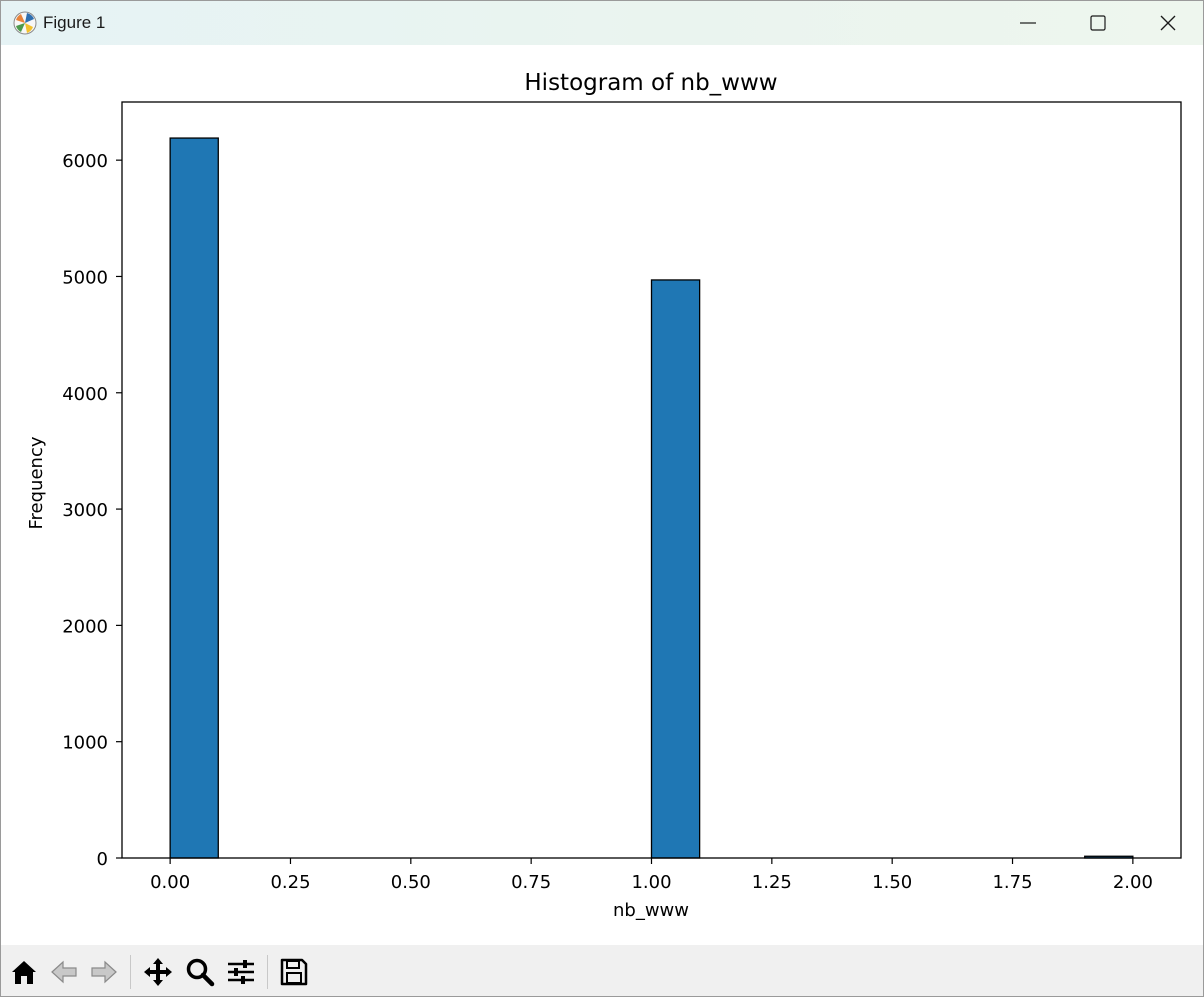 The width and height of the screenshot is (1204, 997). I want to click on zoom-magnifier-icon, so click(200, 972).